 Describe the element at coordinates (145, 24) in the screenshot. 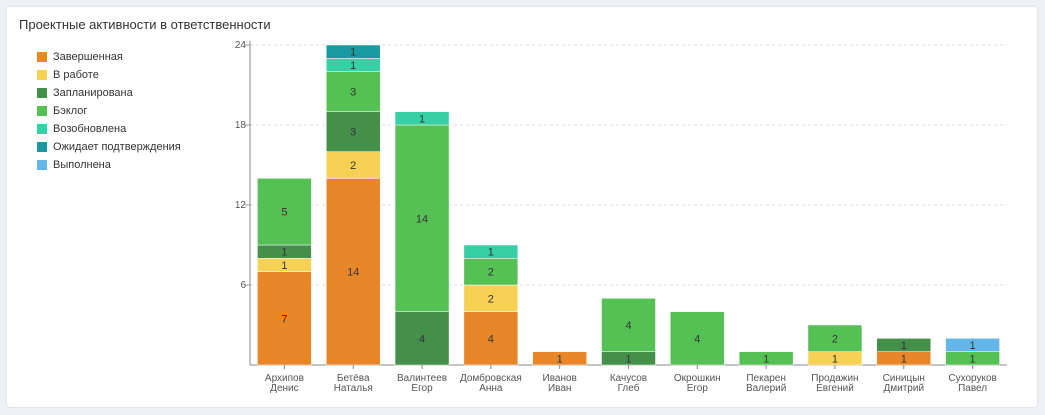

I see `chart-title: Проектные активности в ответственности` at that location.